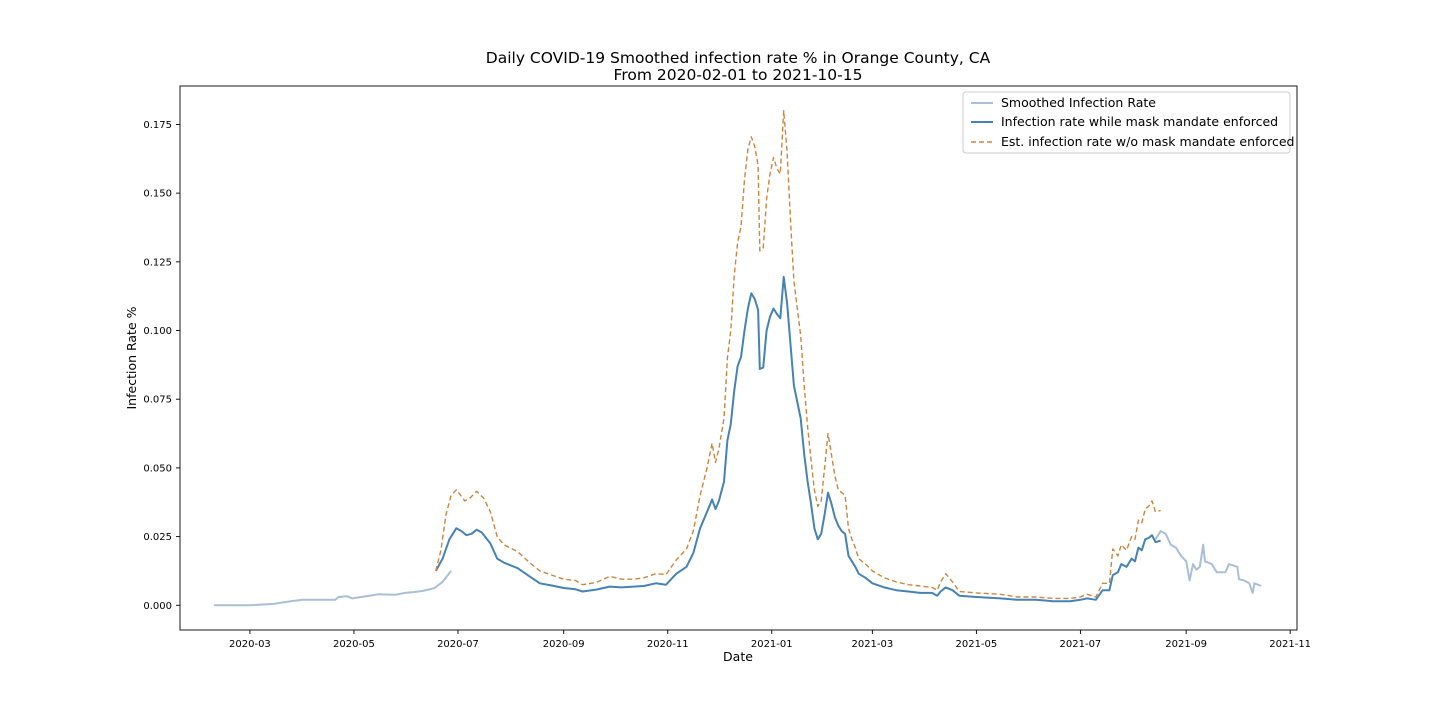 The height and width of the screenshot is (720, 1440). I want to click on x-tick-label: 2020-09, so click(564, 644).